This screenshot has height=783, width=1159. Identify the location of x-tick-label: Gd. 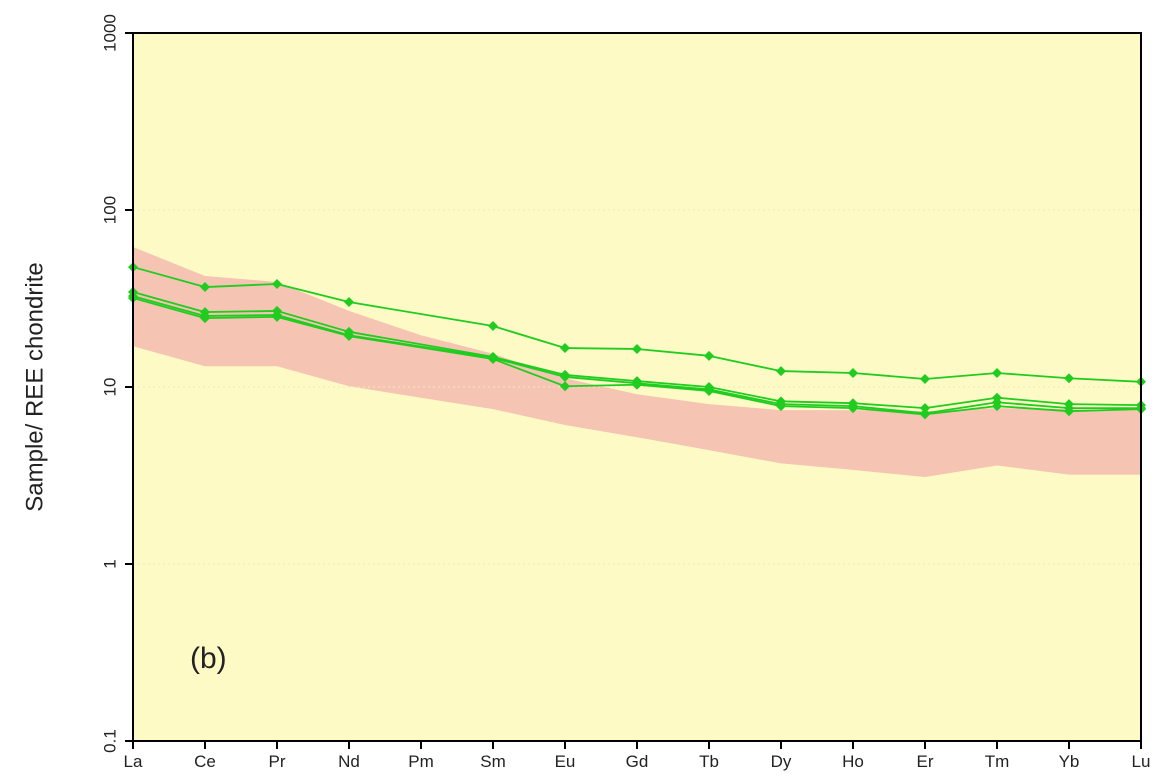
(637, 761).